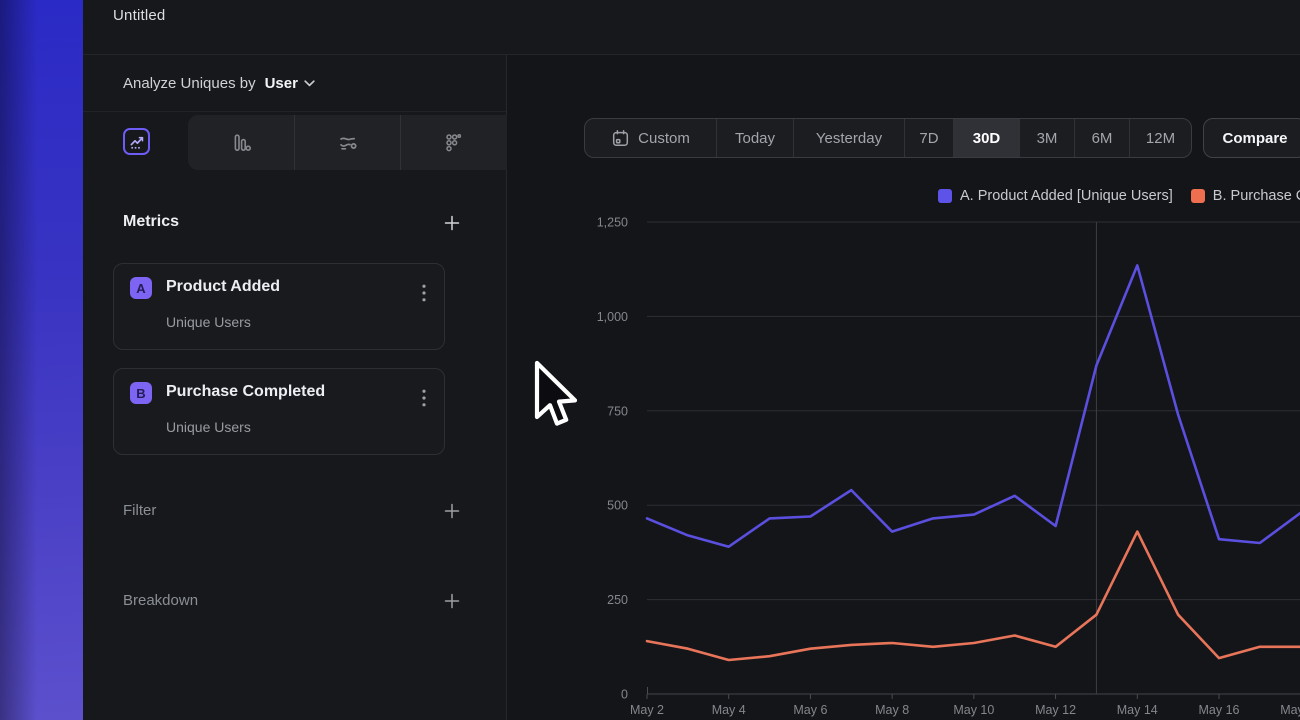  What do you see at coordinates (41, 360) in the screenshot?
I see `brand-gradient-rail` at bounding box center [41, 360].